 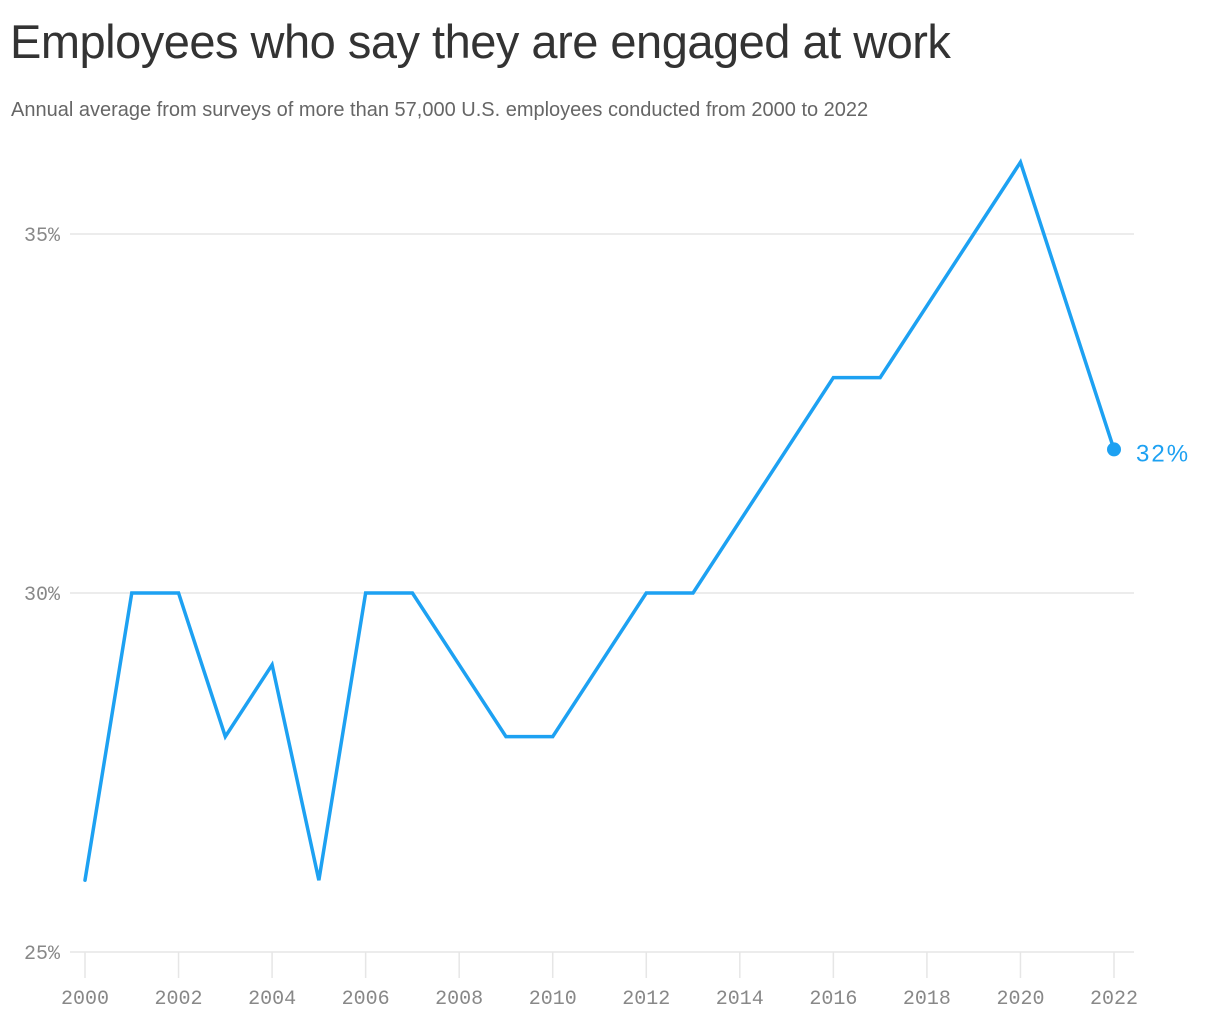 I want to click on x-tick-label: 2022, so click(x=1114, y=999).